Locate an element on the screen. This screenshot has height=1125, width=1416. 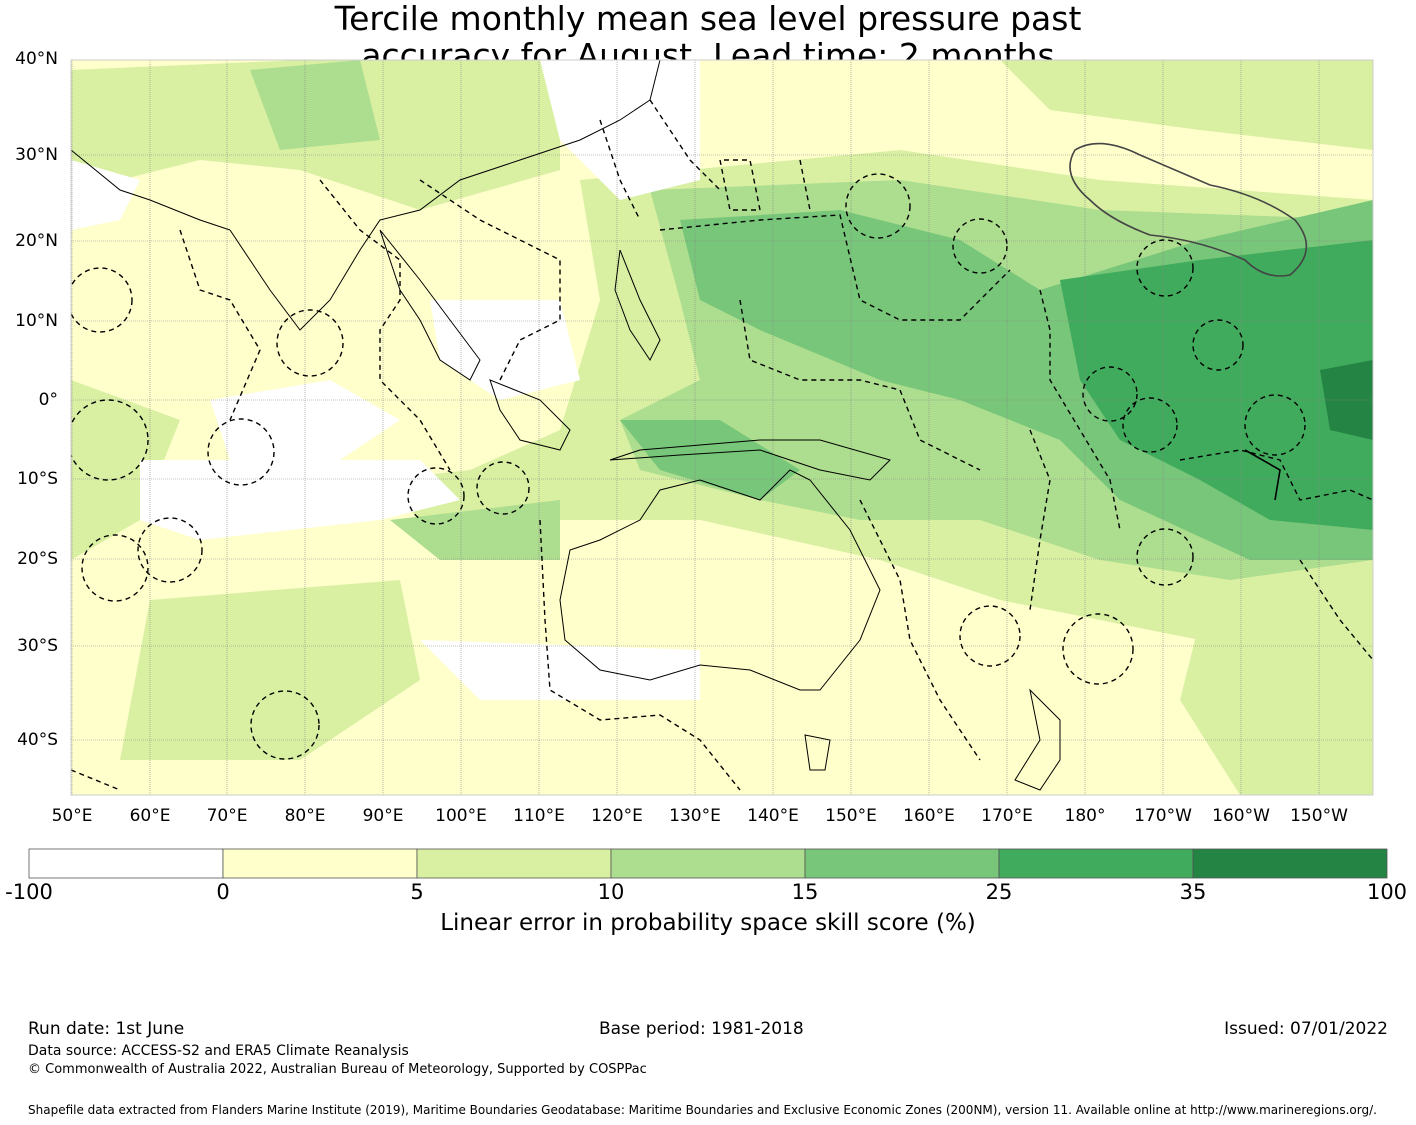
hawaii-eez-boundary is located at coordinates (1188, 209).